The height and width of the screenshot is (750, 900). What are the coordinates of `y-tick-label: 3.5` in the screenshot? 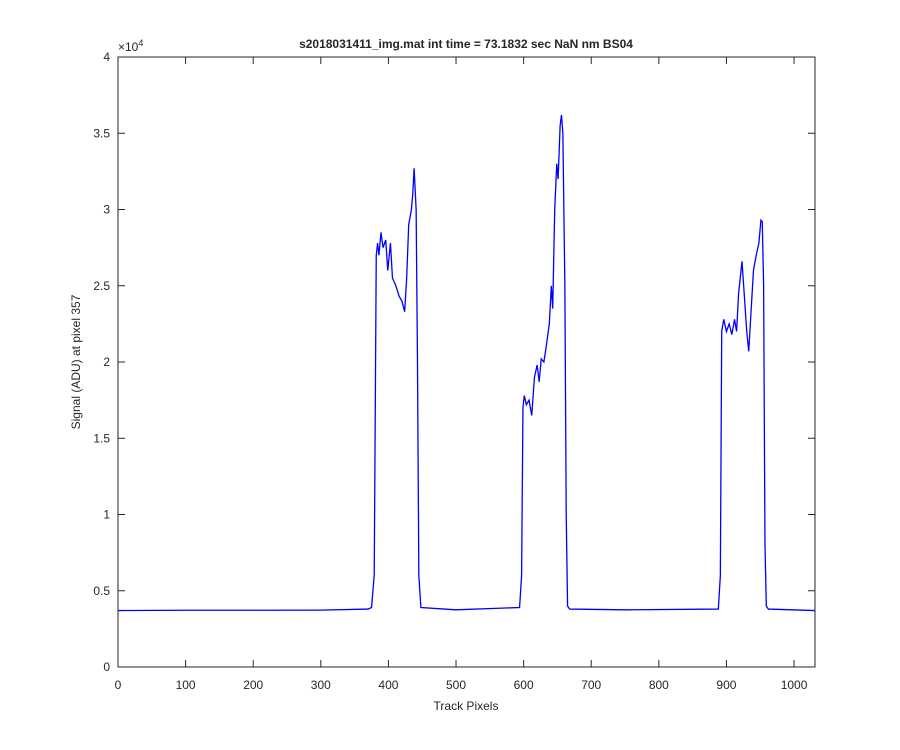 It's located at (101, 133).